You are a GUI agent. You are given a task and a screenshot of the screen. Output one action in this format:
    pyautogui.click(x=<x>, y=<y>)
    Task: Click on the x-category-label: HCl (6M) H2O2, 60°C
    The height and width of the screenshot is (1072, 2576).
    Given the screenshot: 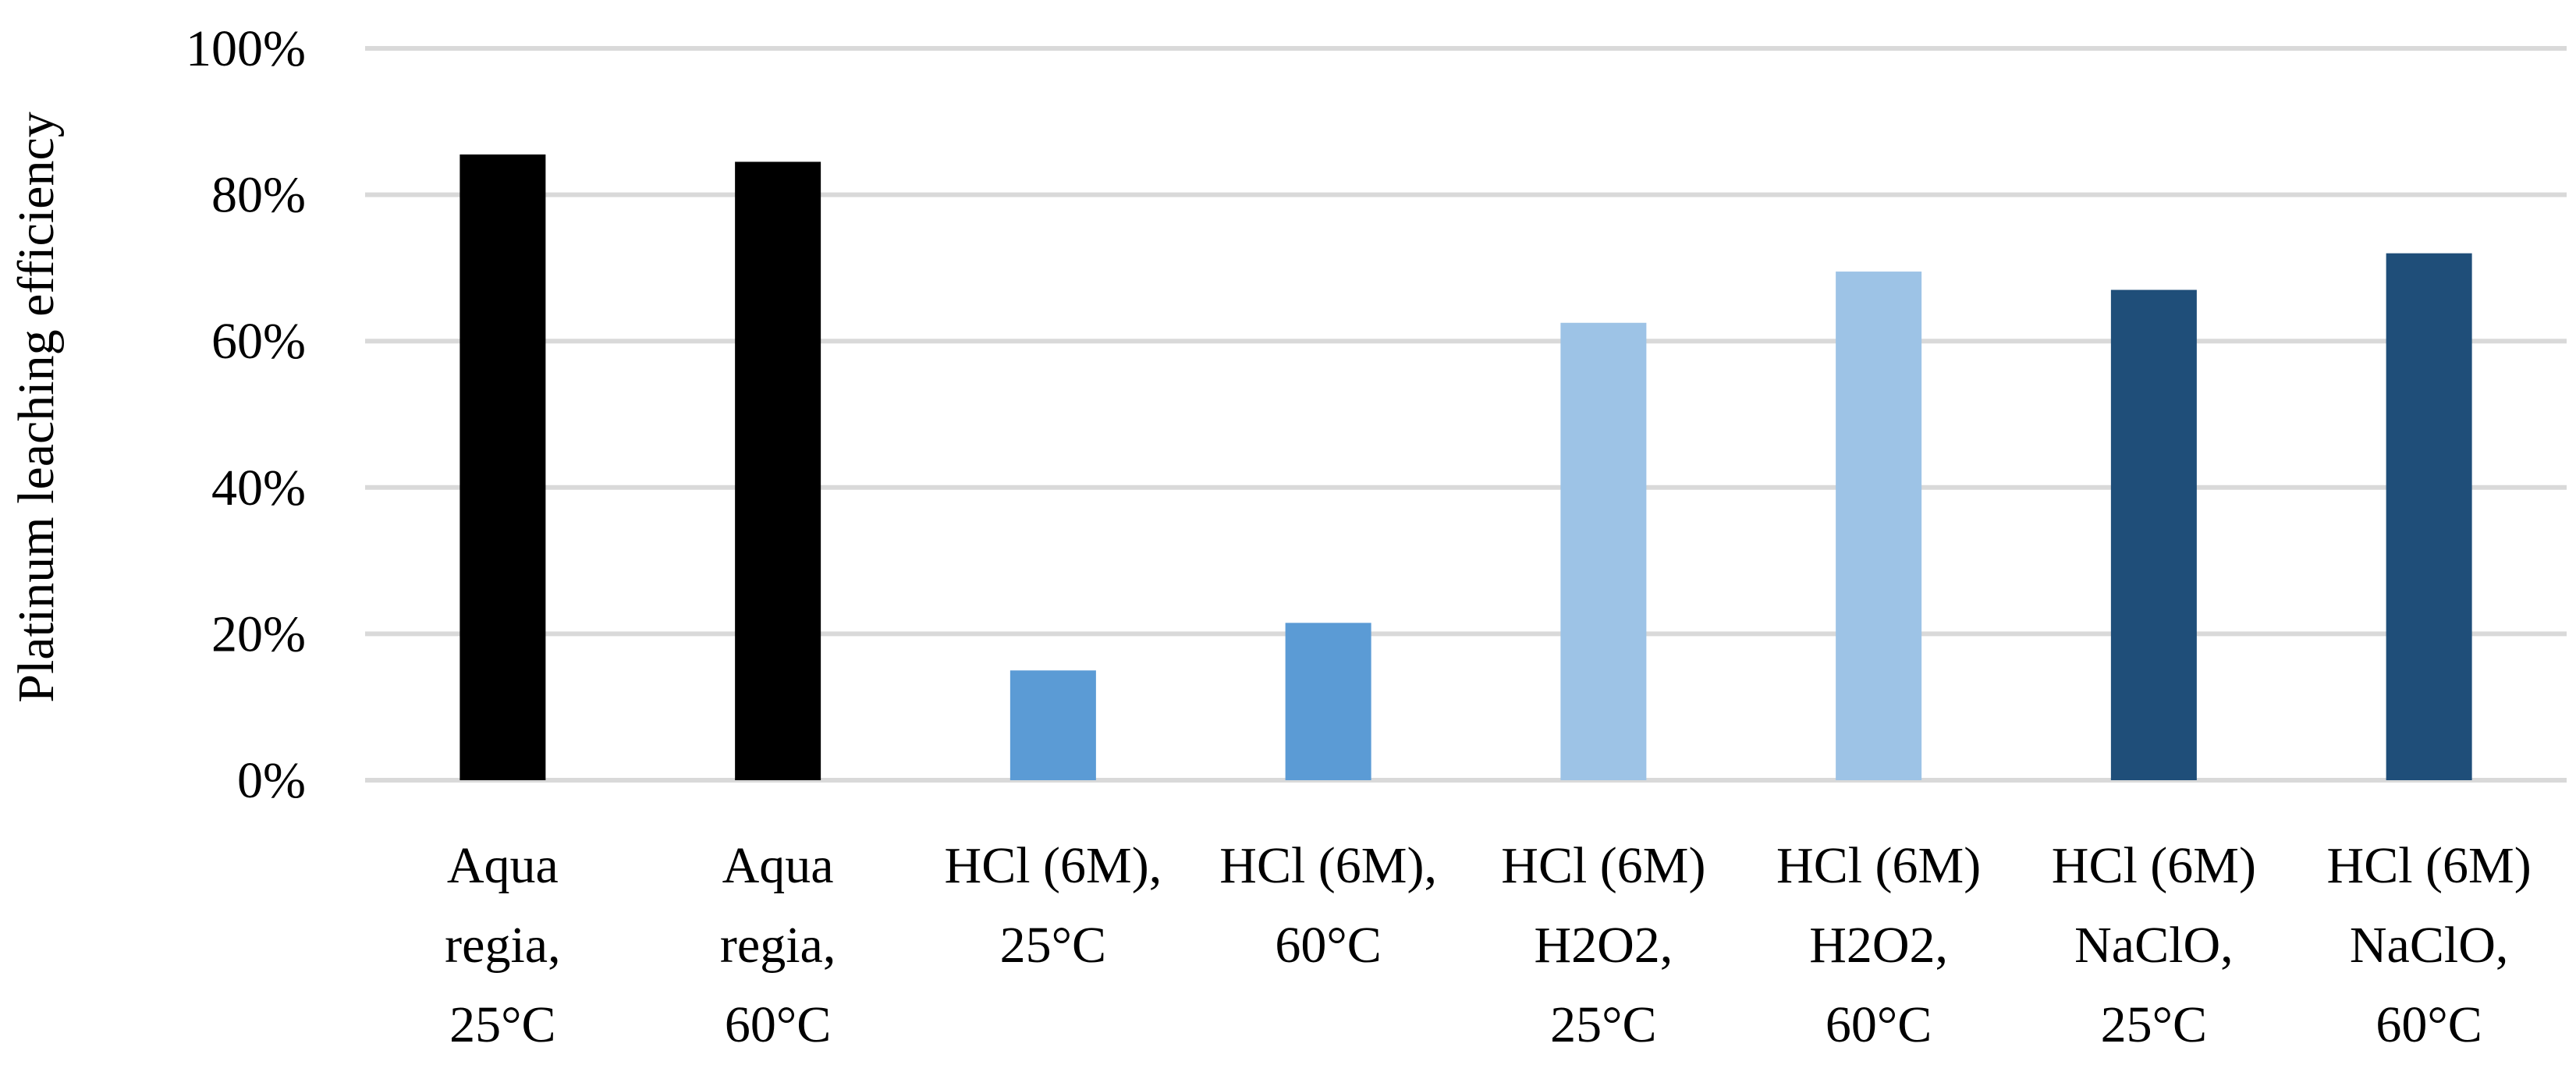 What is the action you would take?
    pyautogui.click(x=1878, y=945)
    